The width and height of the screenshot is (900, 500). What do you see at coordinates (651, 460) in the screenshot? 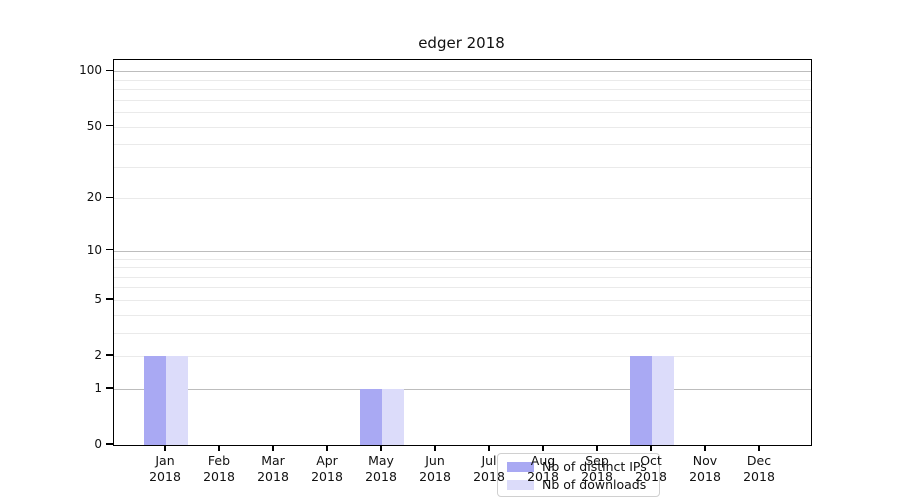
I see `x-tick-month: Oct` at bounding box center [651, 460].